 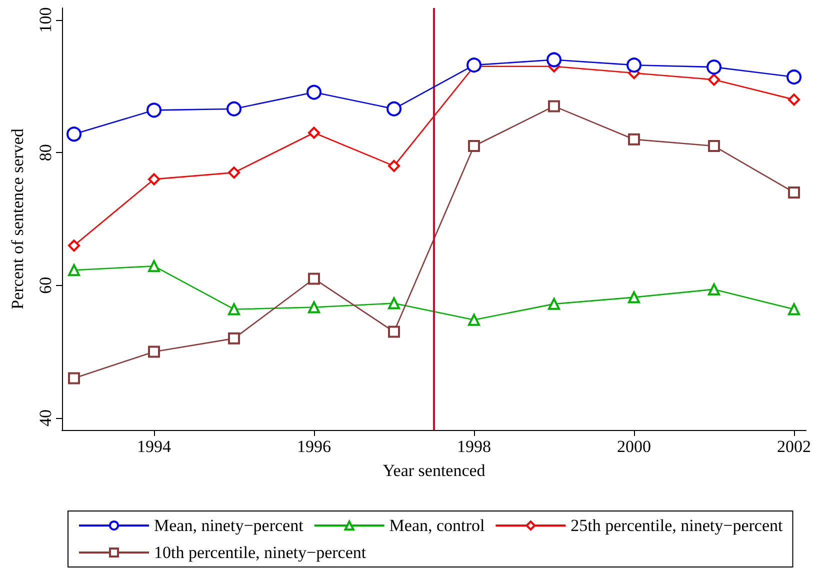 I want to click on y-tick-label: 60, so click(x=45, y=285).